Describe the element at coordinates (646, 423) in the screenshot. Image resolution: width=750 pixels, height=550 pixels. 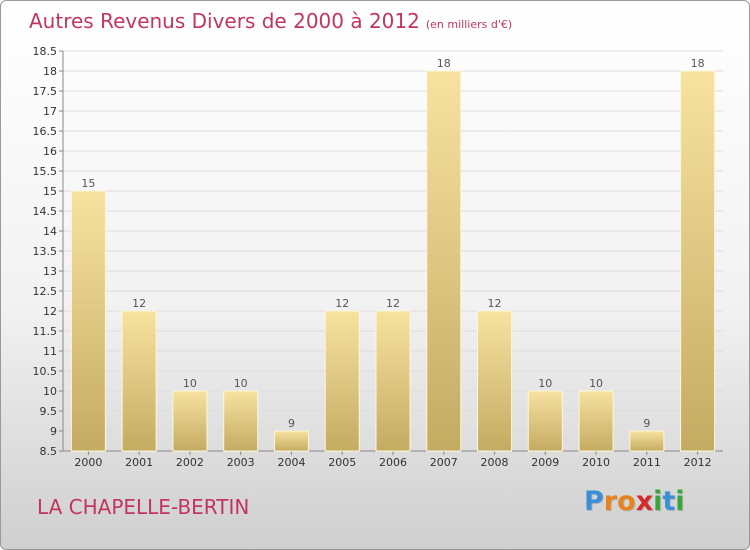
I see `data-label-2011: 9` at that location.